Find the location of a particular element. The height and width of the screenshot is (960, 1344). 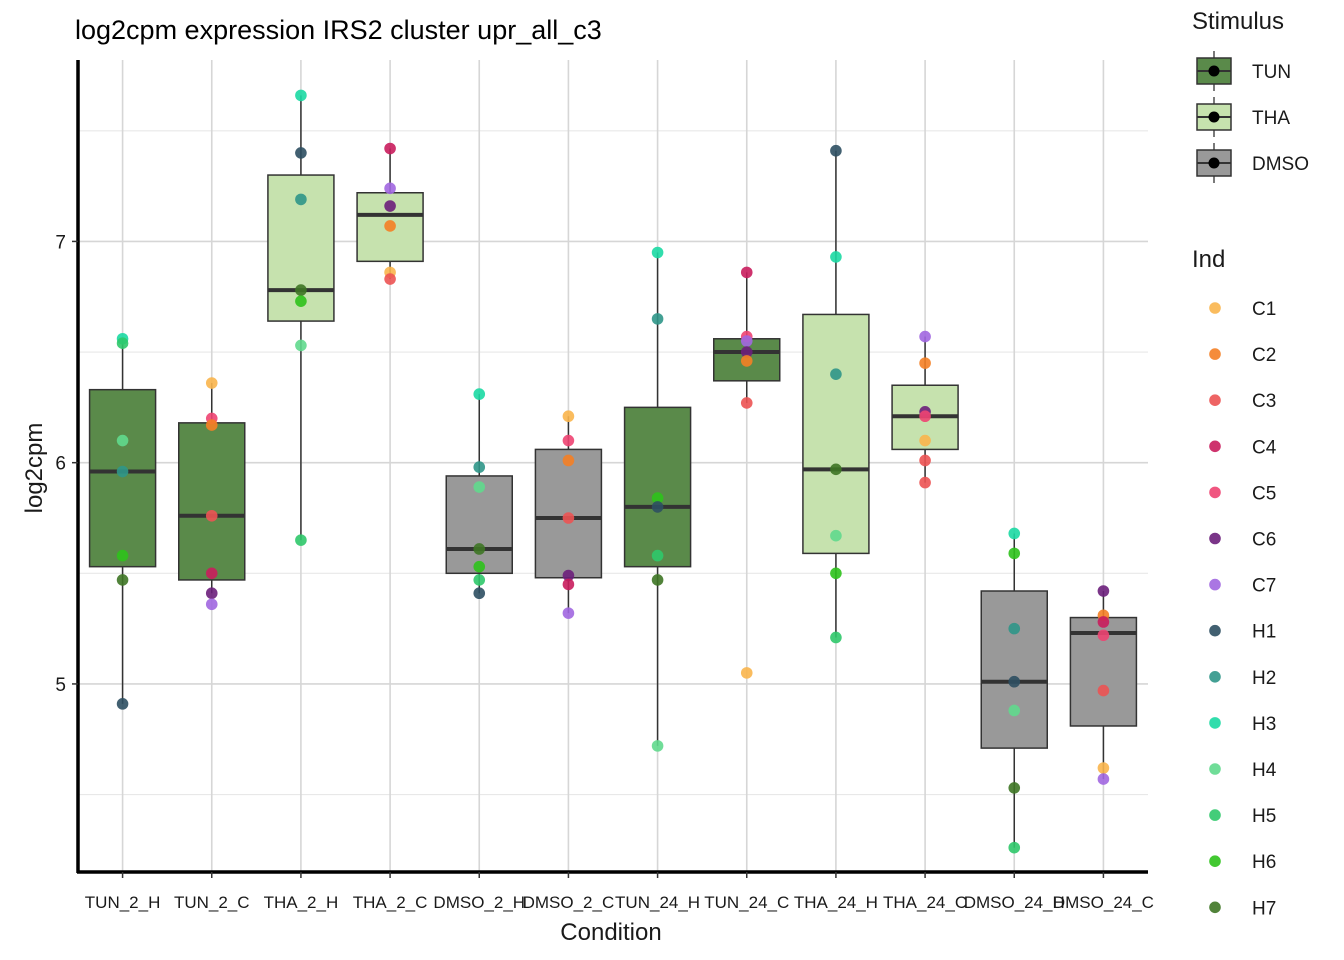

legend-key-h1 is located at coordinates (1215, 630).